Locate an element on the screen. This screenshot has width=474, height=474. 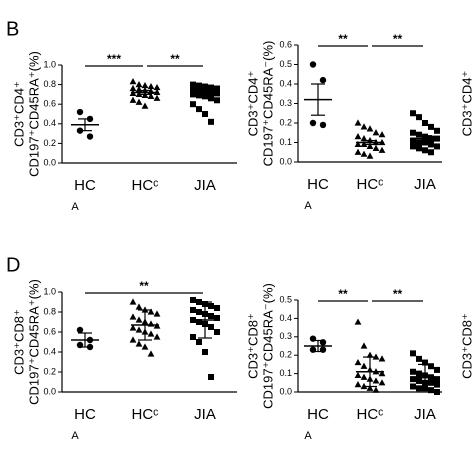
y-axis-label: CD197⁺CD45RA⁺(%) is located at coordinates (33, 342).